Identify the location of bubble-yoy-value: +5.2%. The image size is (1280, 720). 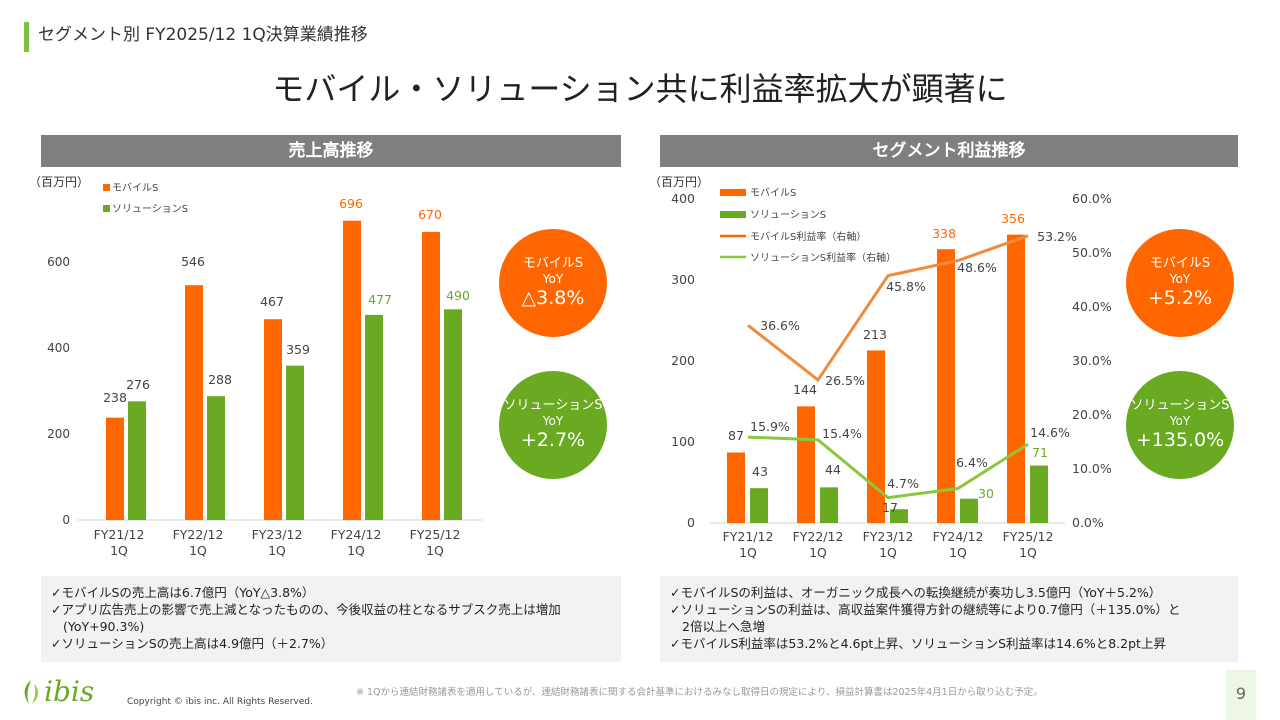
(1180, 298).